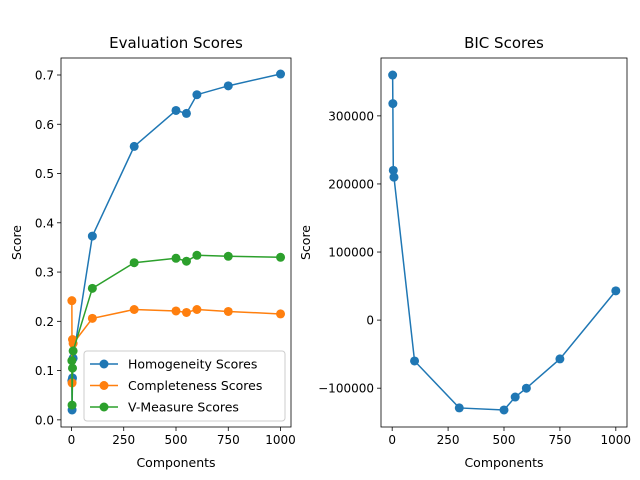 This screenshot has width=640, height=480. Describe the element at coordinates (44, 371) in the screenshot. I see `y-tick-label: 0.1` at that location.